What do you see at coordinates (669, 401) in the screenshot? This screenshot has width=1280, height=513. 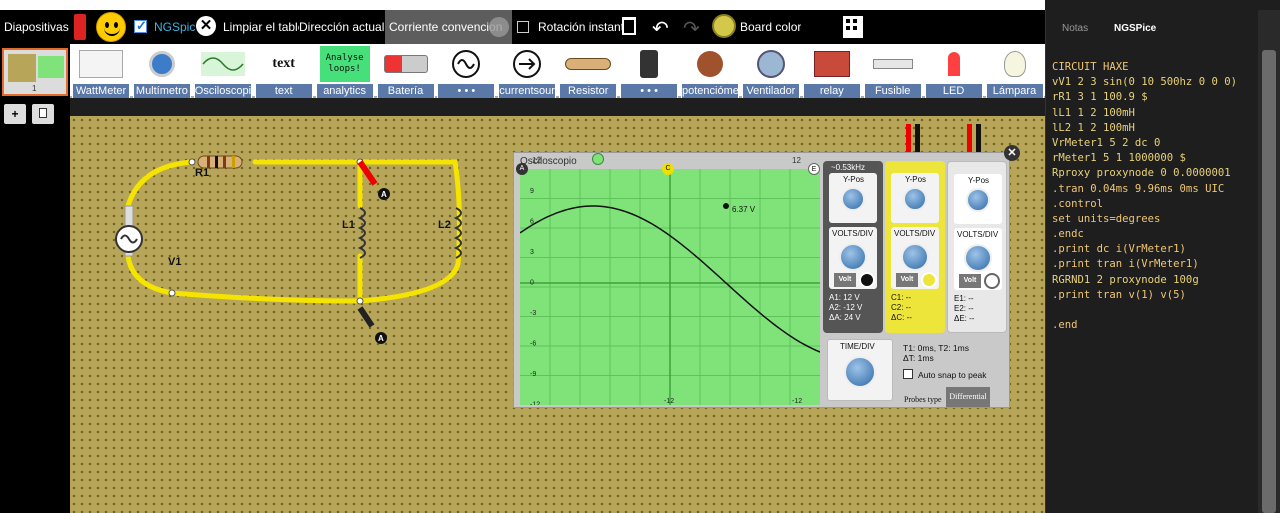 I see `osc-bottom-center: -12` at bounding box center [669, 401].